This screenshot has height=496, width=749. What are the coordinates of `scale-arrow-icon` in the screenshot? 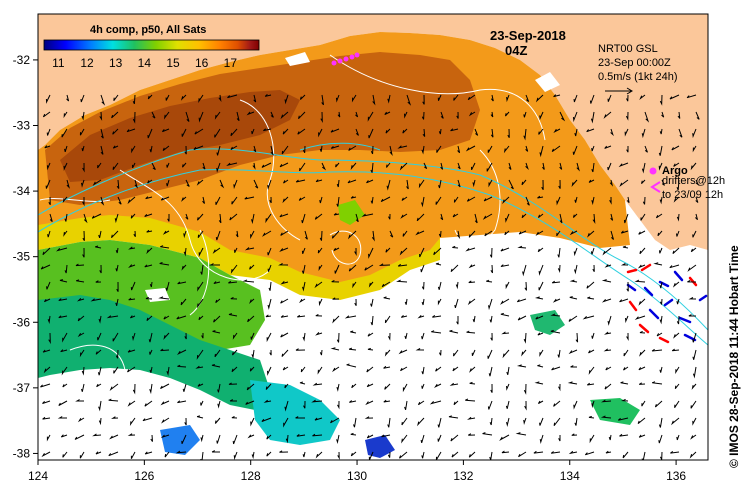 It's located at (619, 91).